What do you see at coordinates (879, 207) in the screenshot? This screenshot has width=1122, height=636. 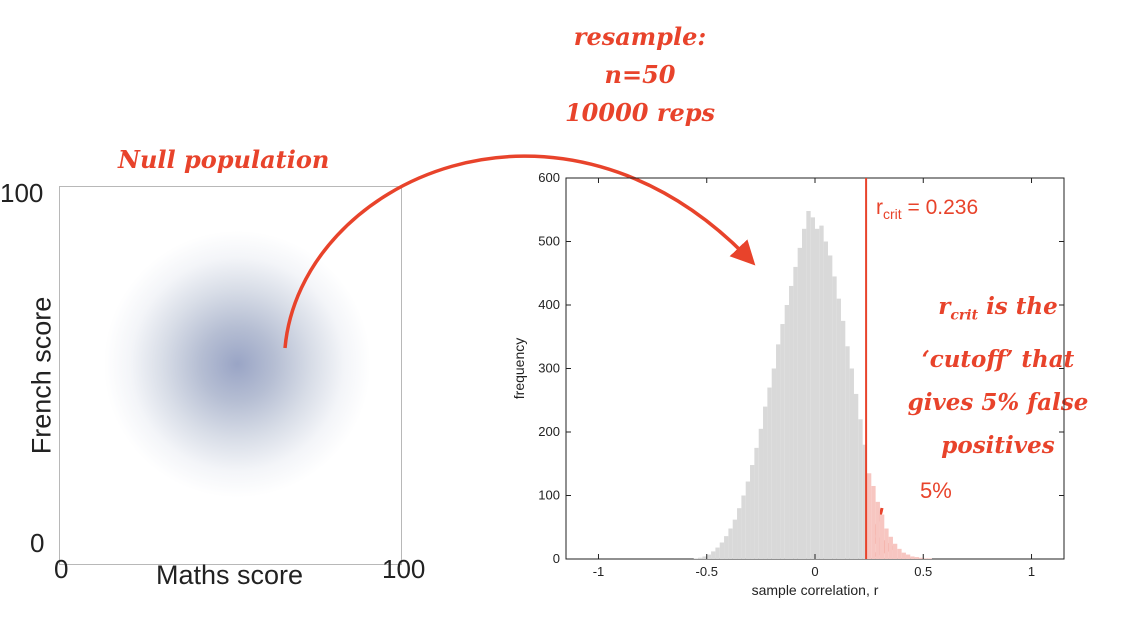 I see `rcrit-value-r: r` at bounding box center [879, 207].